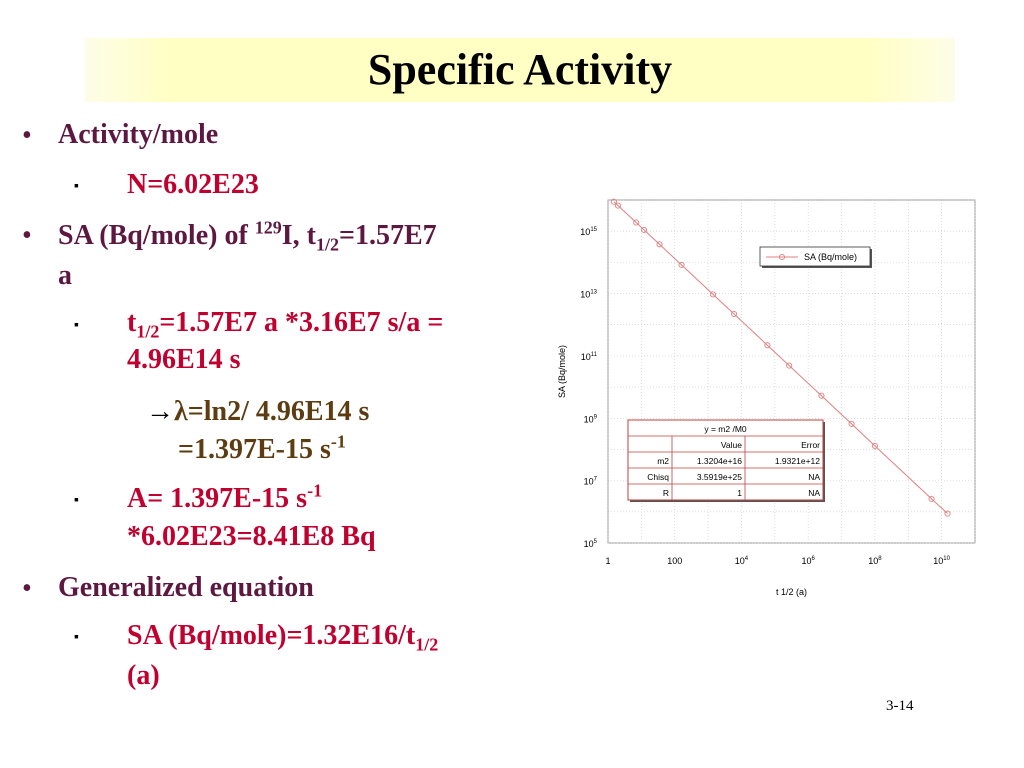 The height and width of the screenshot is (768, 1024). What do you see at coordinates (160, 411) in the screenshot?
I see `arrow-icon: →` at bounding box center [160, 411].